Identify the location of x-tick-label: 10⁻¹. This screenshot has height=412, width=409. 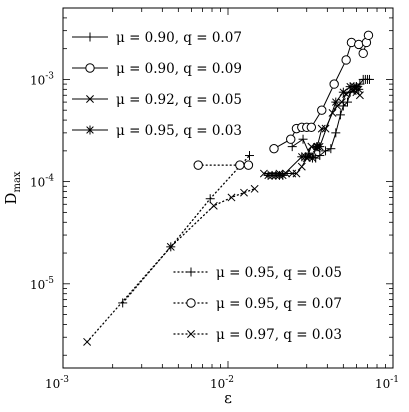
(387, 383).